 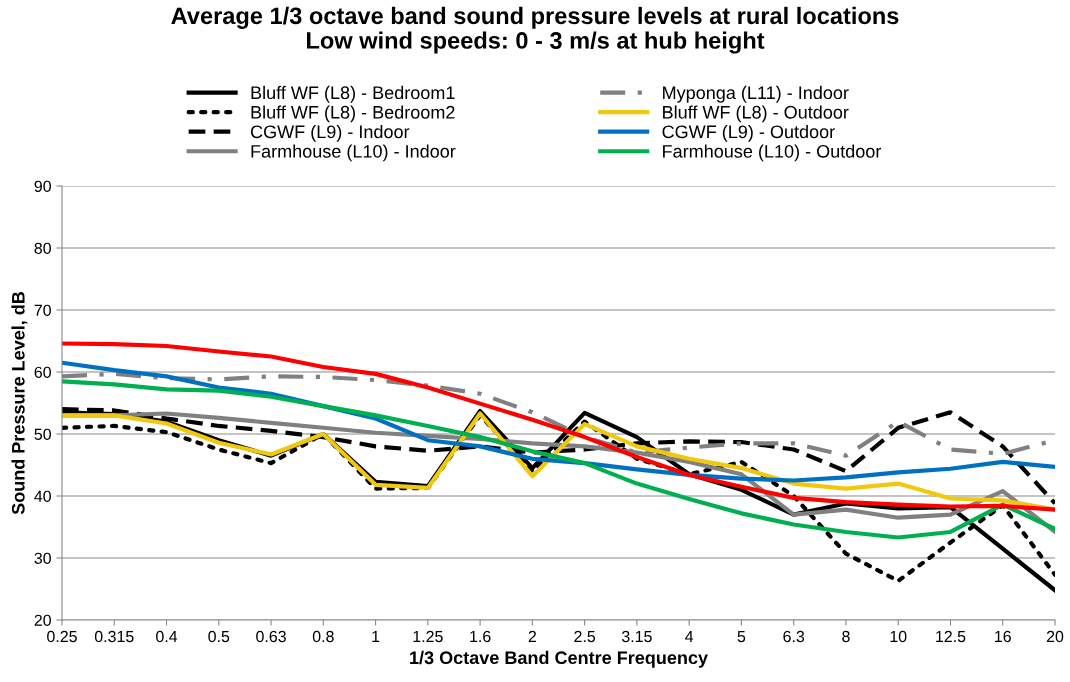 I want to click on y-tick-label: 30, so click(x=42, y=558).